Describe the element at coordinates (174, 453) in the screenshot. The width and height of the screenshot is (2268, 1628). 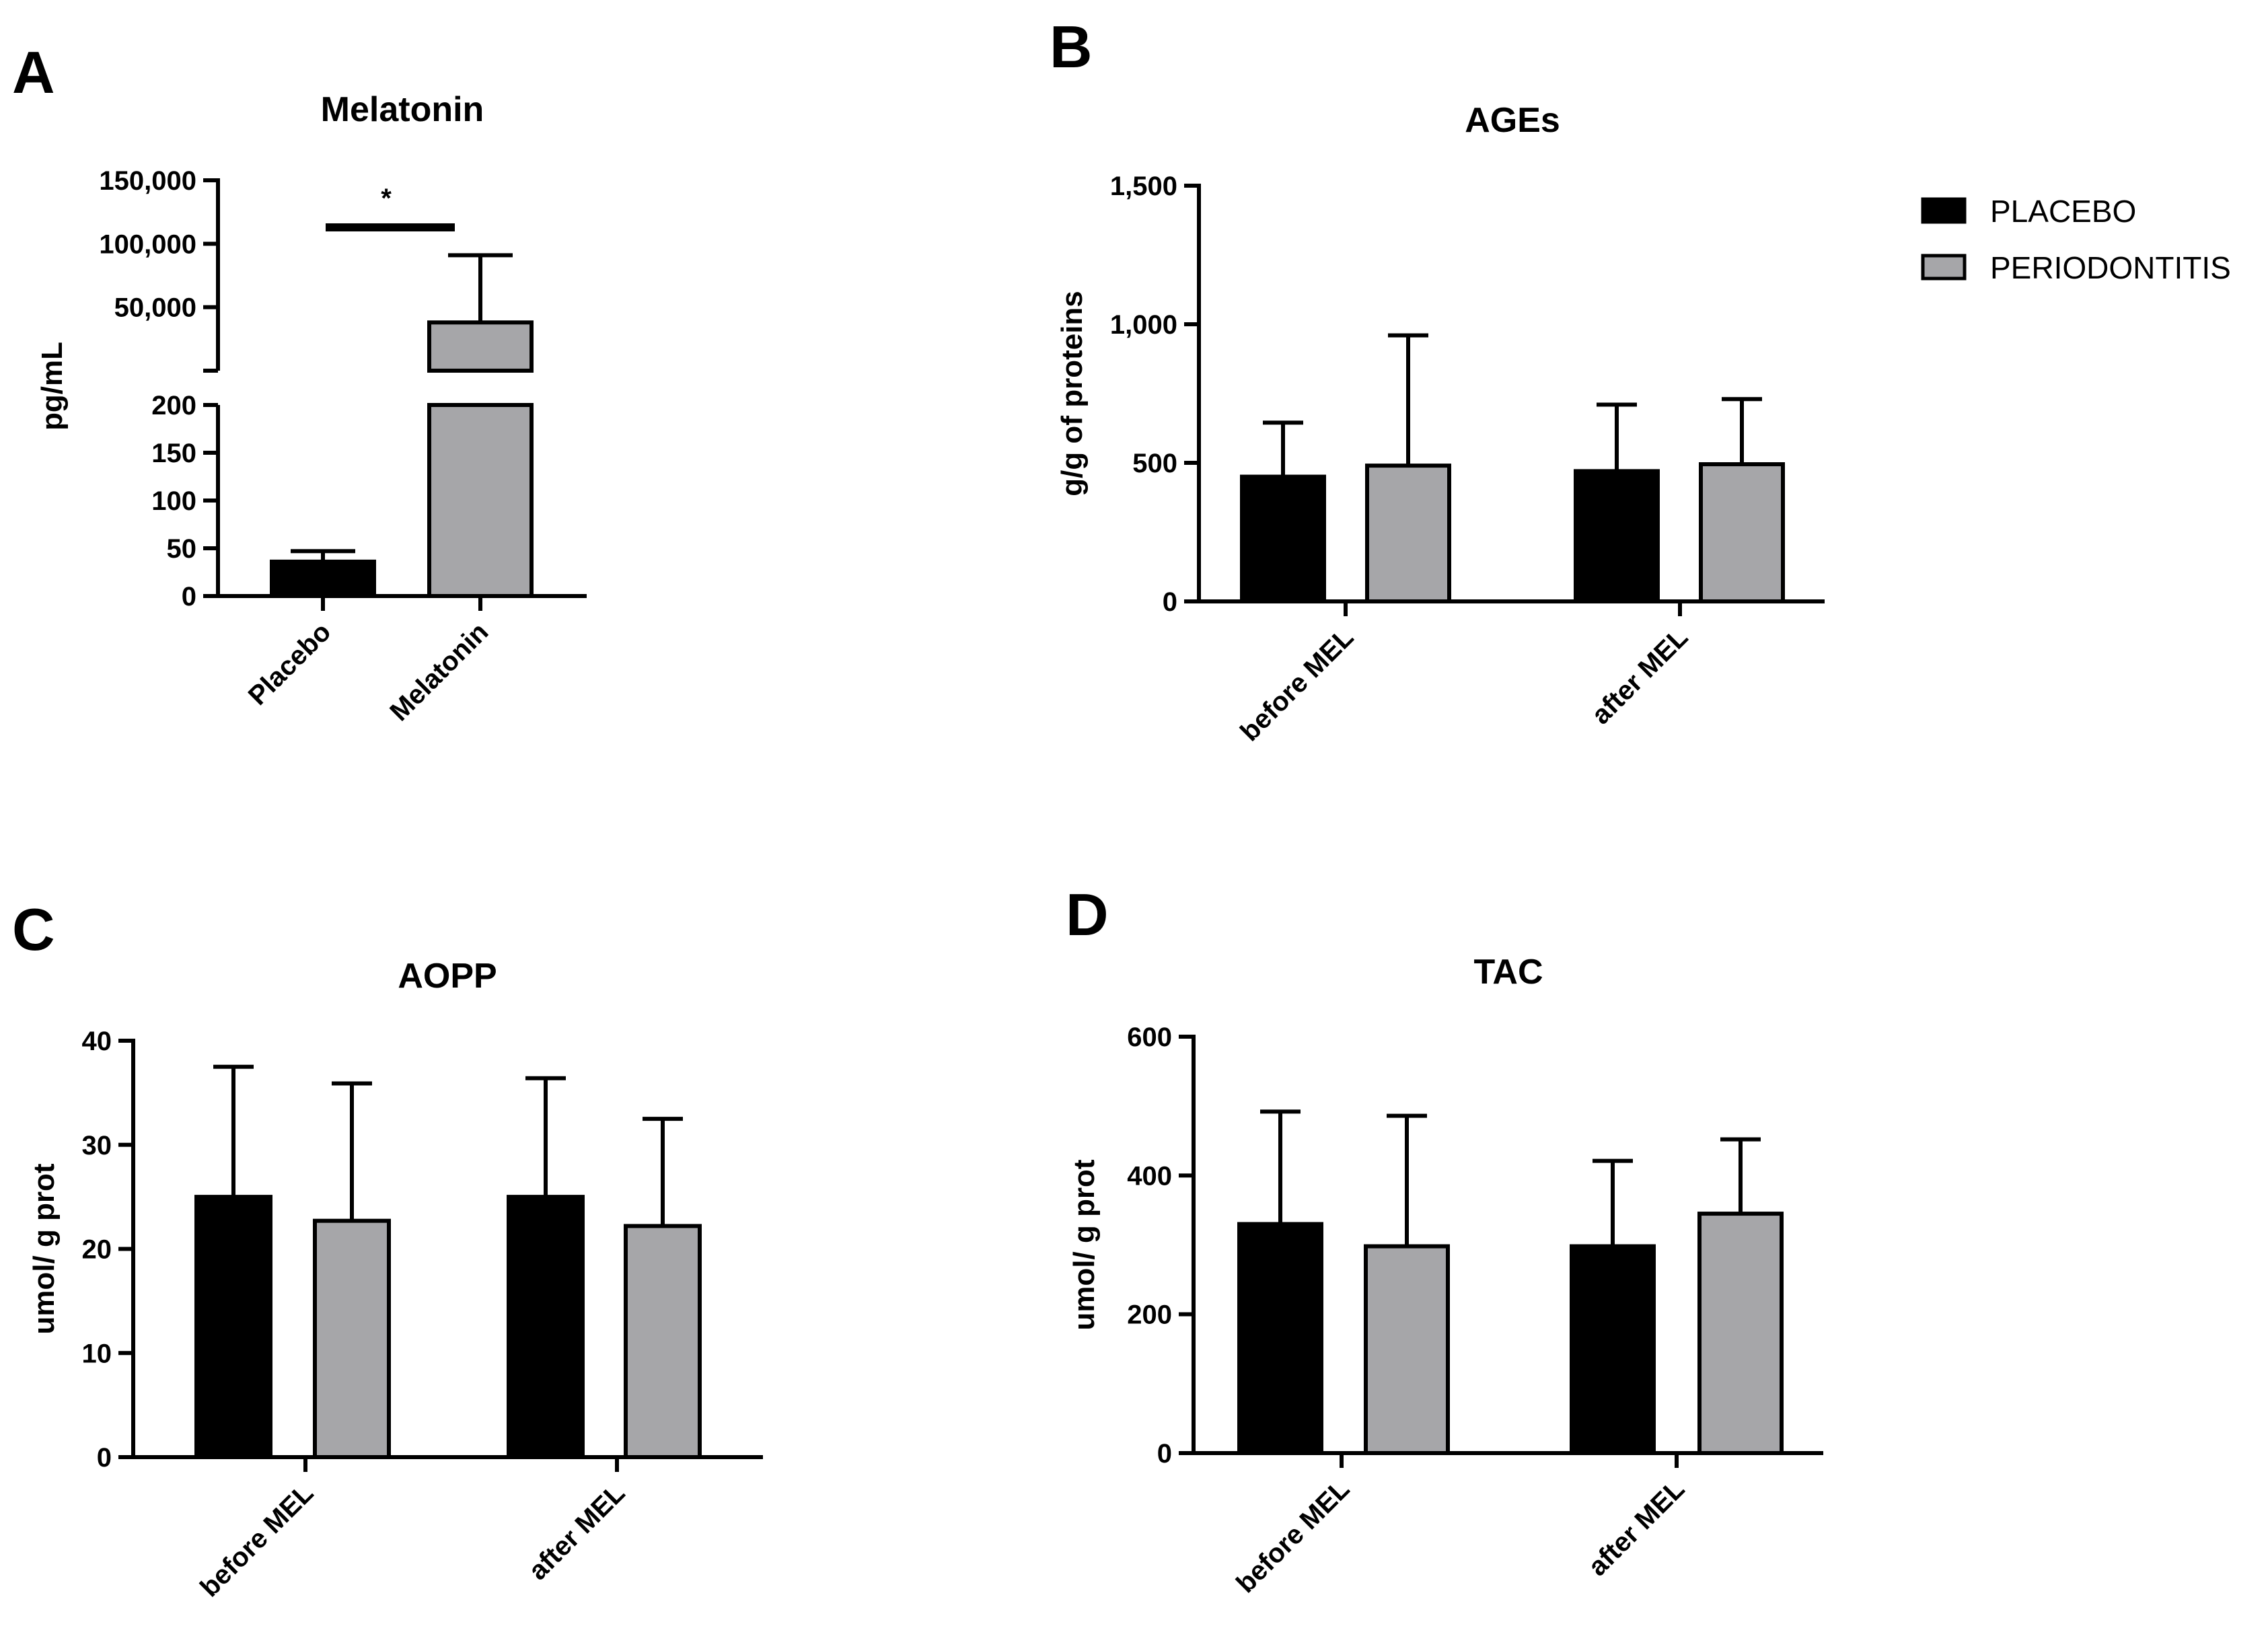
I see `y-tick-label: 150` at that location.